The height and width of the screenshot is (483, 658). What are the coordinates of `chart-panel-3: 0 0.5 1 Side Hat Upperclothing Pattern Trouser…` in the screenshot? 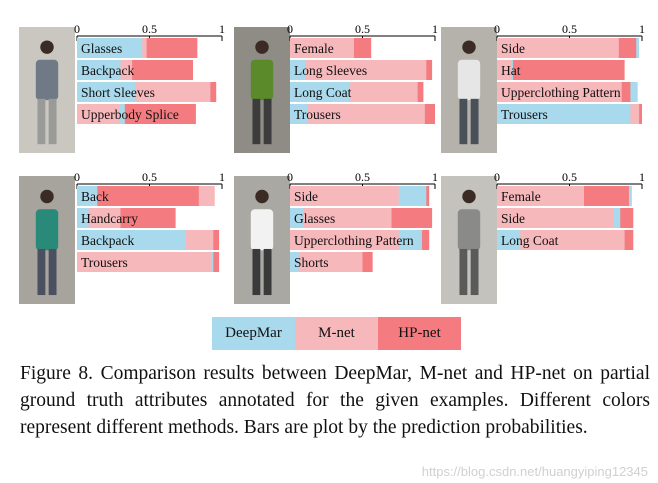 It's located at (569, 73).